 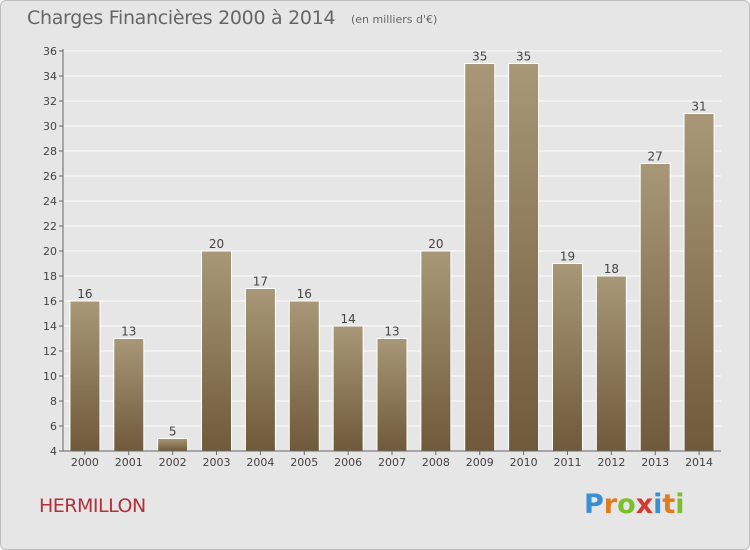 I want to click on x-tick-label-2009: 2009, so click(x=480, y=462).